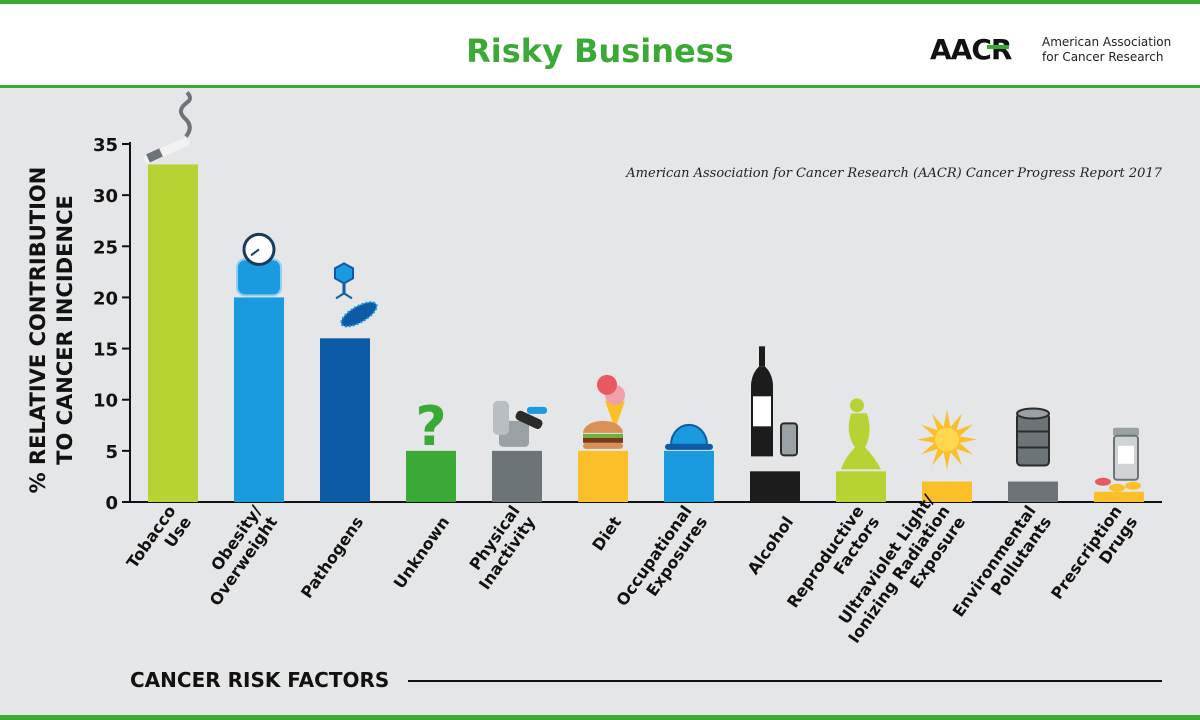 Image resolution: width=1200 pixels, height=720 pixels. What do you see at coordinates (604, 411) in the screenshot?
I see `burger-icecream-icon` at bounding box center [604, 411].